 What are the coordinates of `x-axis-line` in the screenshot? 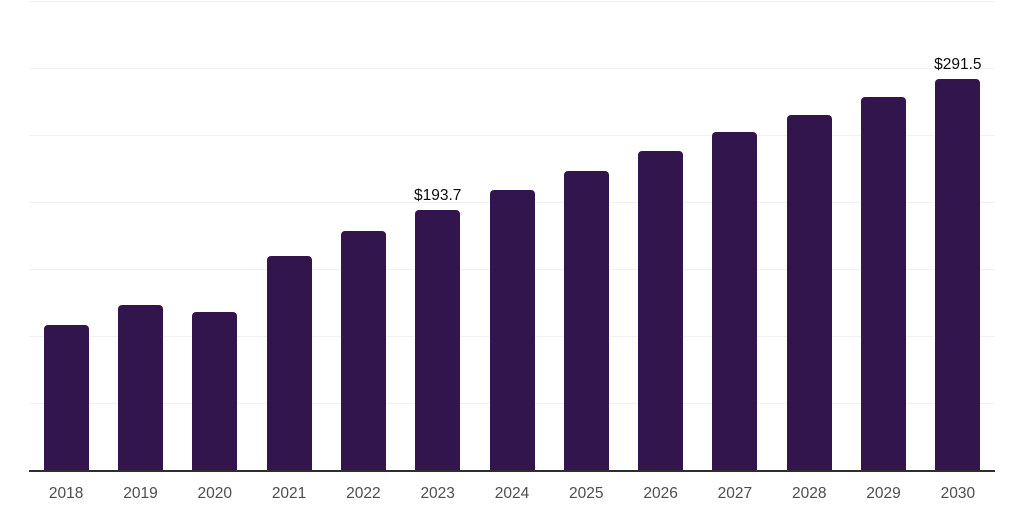 It's located at (512, 471).